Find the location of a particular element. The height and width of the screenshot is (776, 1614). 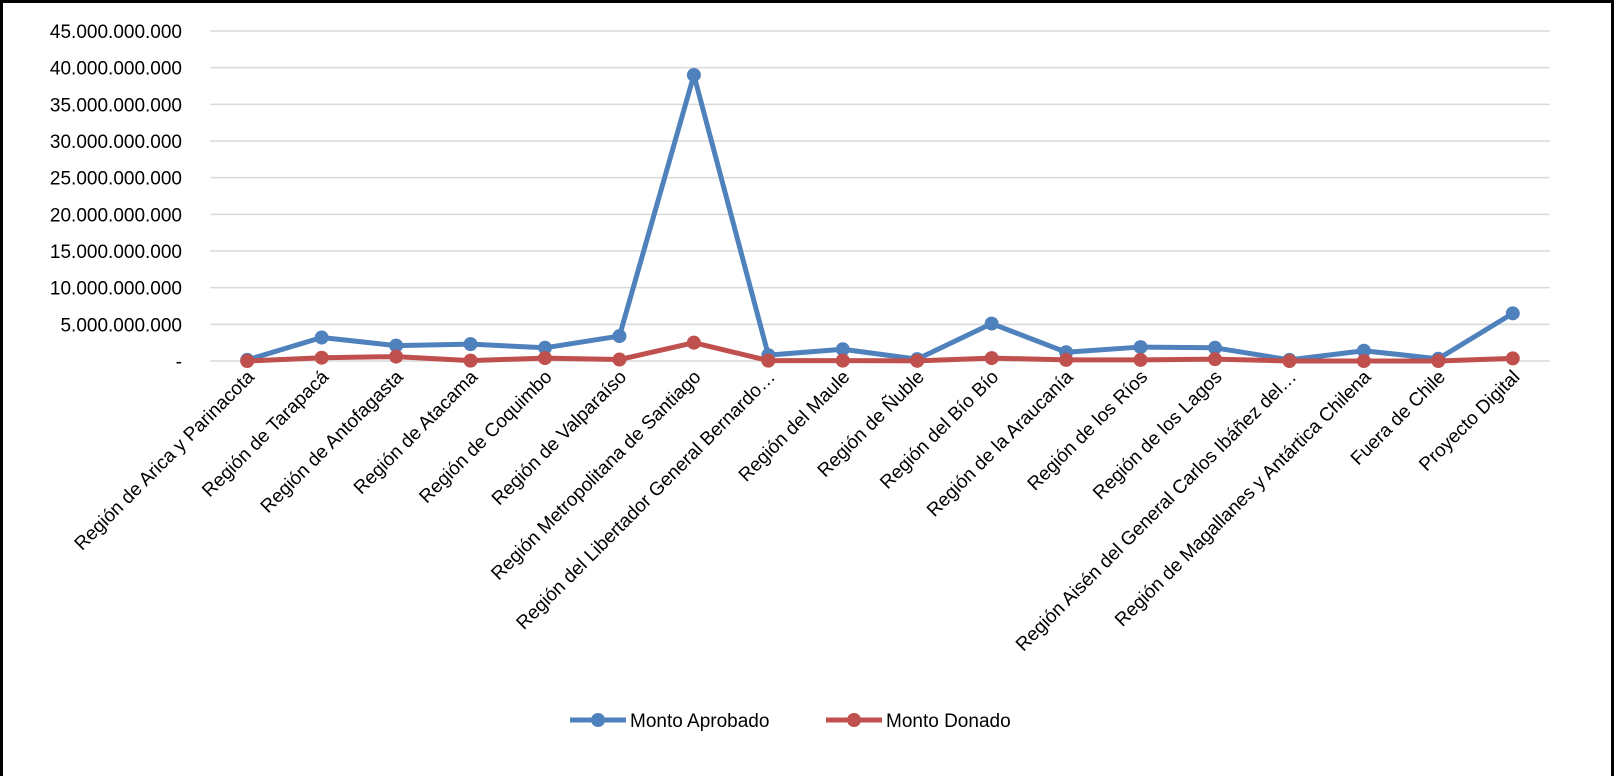

x-category-label: Región de Coquimbo is located at coordinates (485, 437).